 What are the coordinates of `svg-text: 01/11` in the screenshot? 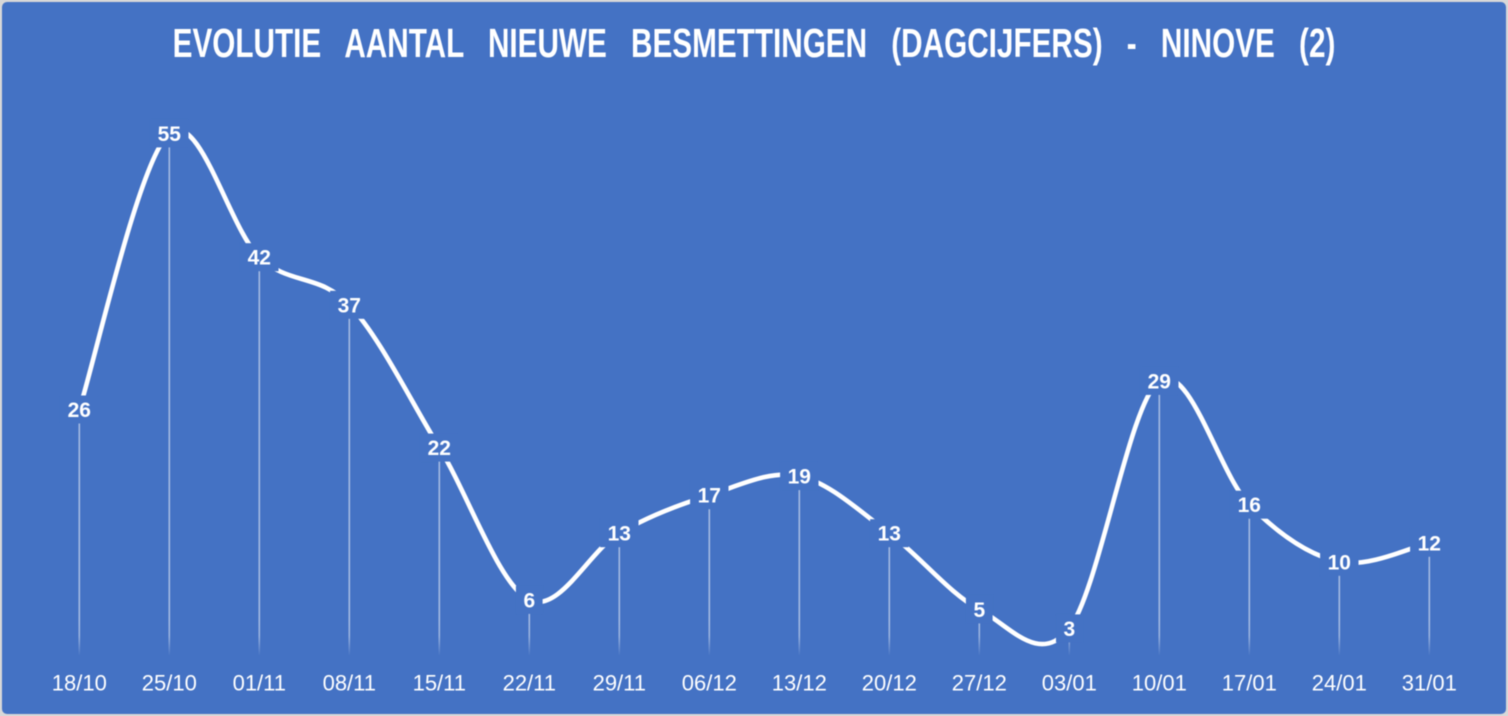 It's located at (259, 683).